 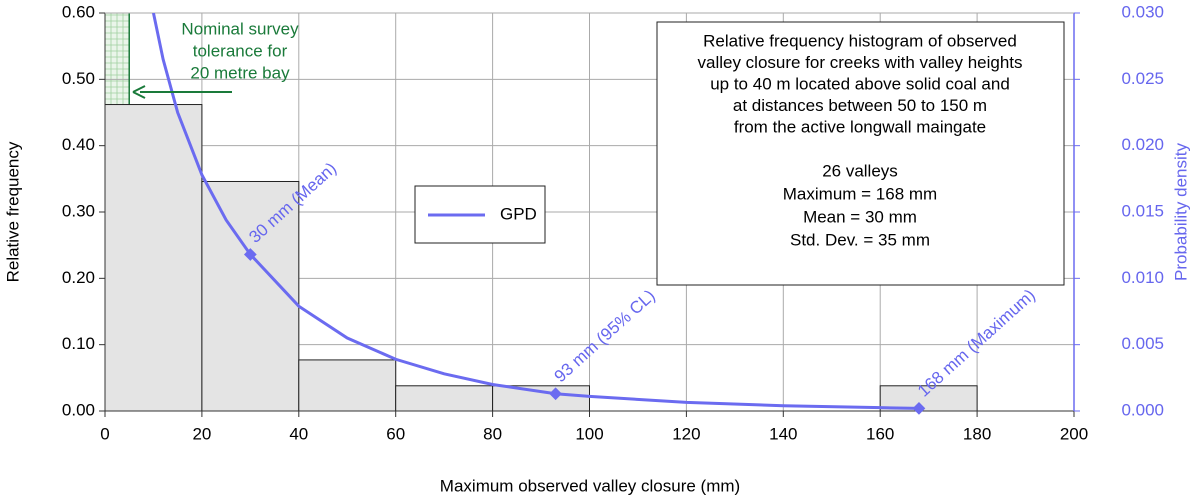 What do you see at coordinates (860, 239) in the screenshot?
I see `info-stat: Std. Dev. = 35 mm` at bounding box center [860, 239].